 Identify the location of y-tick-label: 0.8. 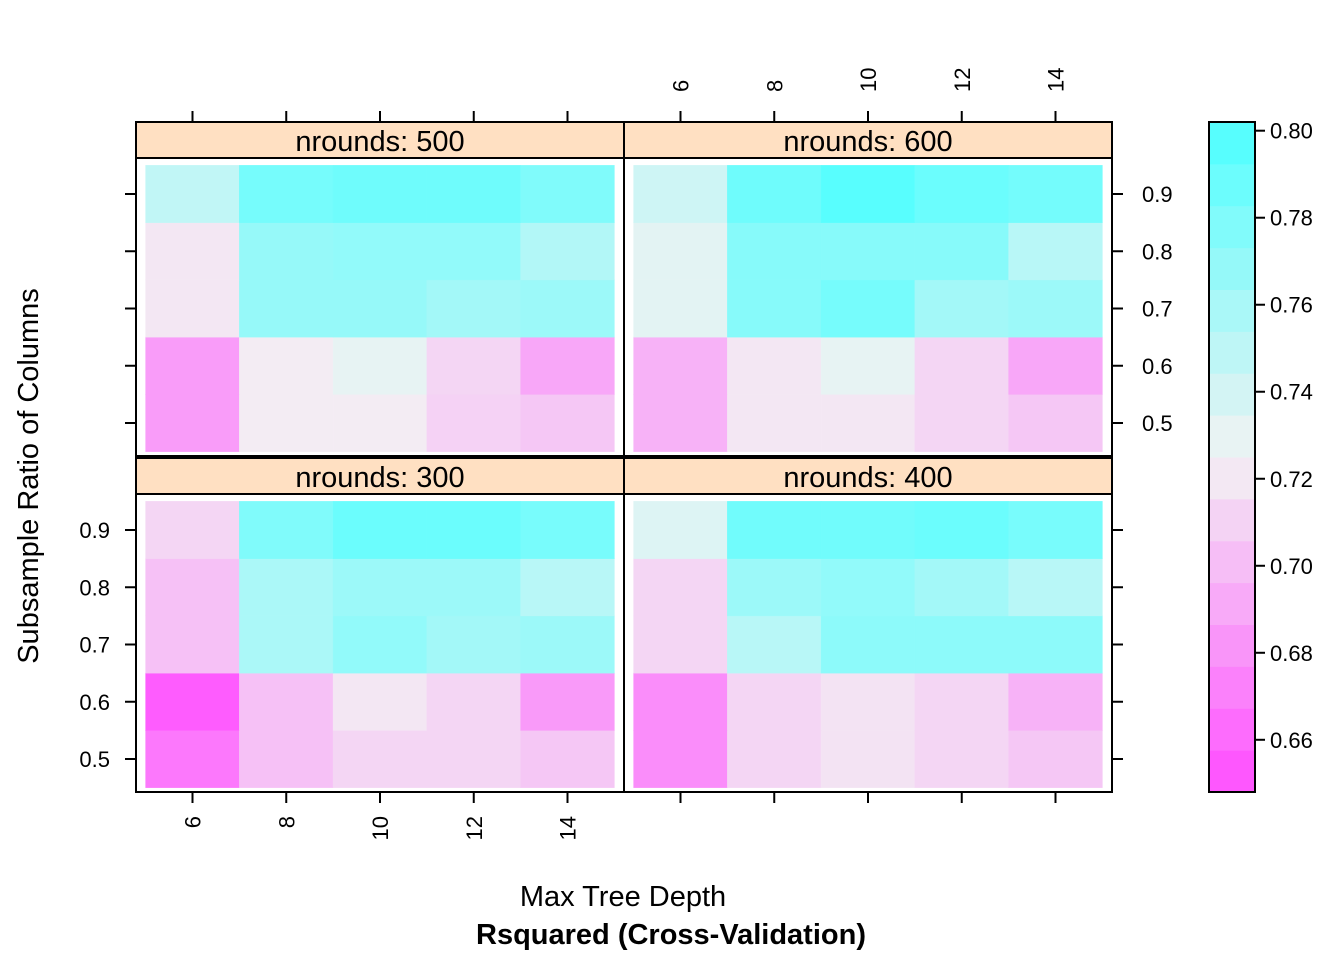
(94, 587).